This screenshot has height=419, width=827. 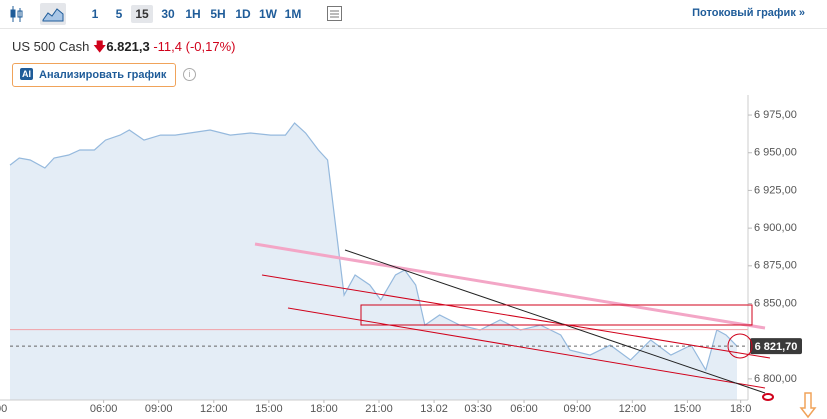 I want to click on change-pct: (-0,17%), so click(x=210, y=46).